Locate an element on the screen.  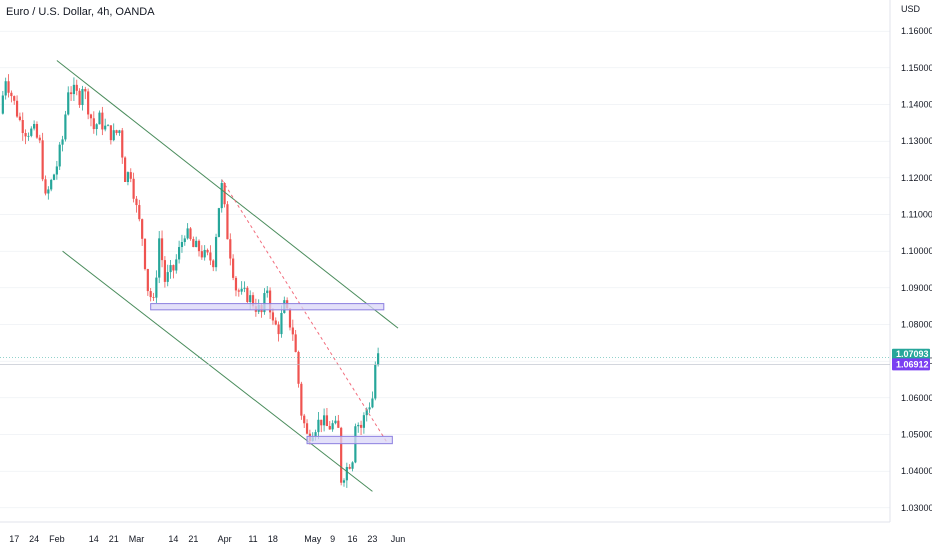
price-tick-label: 1.11000 is located at coordinates (916, 215).